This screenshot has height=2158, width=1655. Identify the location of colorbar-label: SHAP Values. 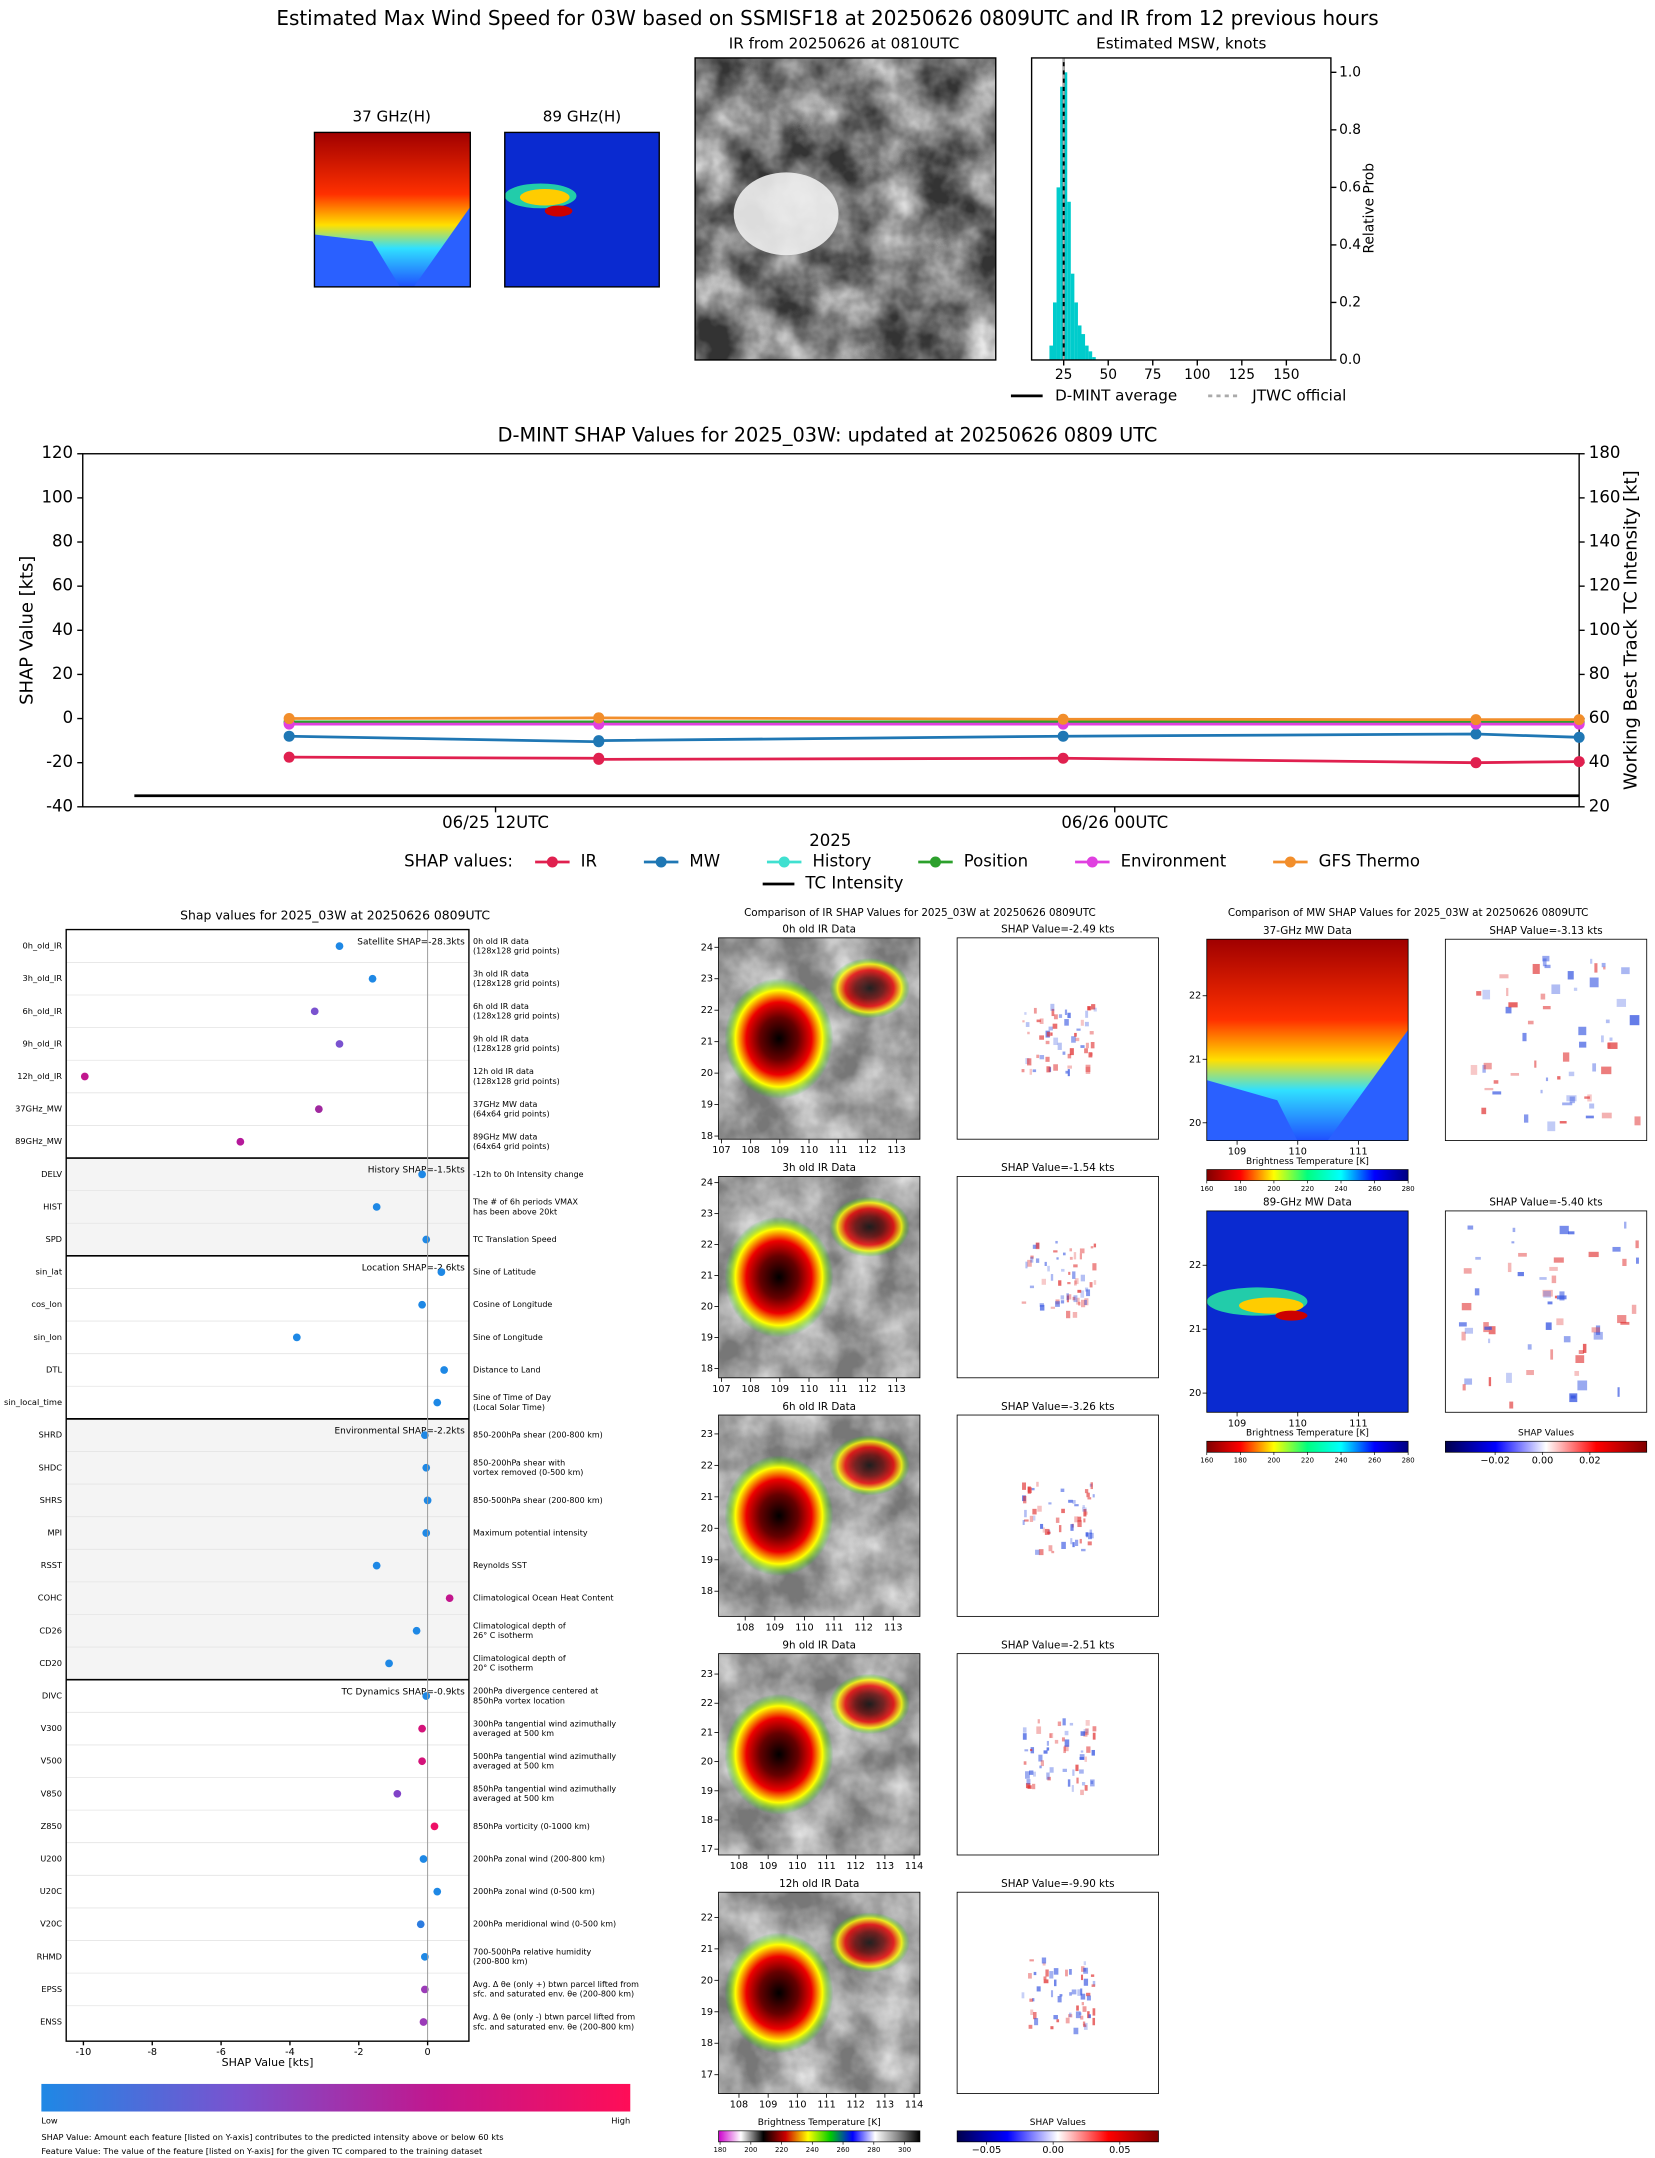
(1546, 1433).